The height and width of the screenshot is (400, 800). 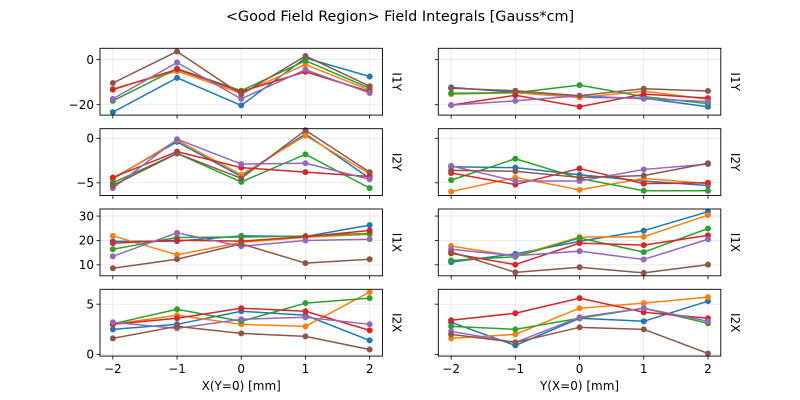 What do you see at coordinates (236, 83) in the screenshot?
I see `subplot-row1-left: 0 −20 I1Y` at bounding box center [236, 83].